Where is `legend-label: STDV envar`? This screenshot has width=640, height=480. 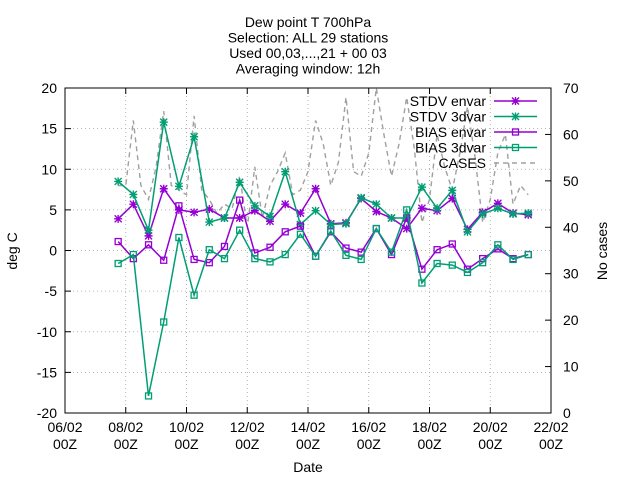
legend-label: STDV envar is located at coordinates (448, 101).